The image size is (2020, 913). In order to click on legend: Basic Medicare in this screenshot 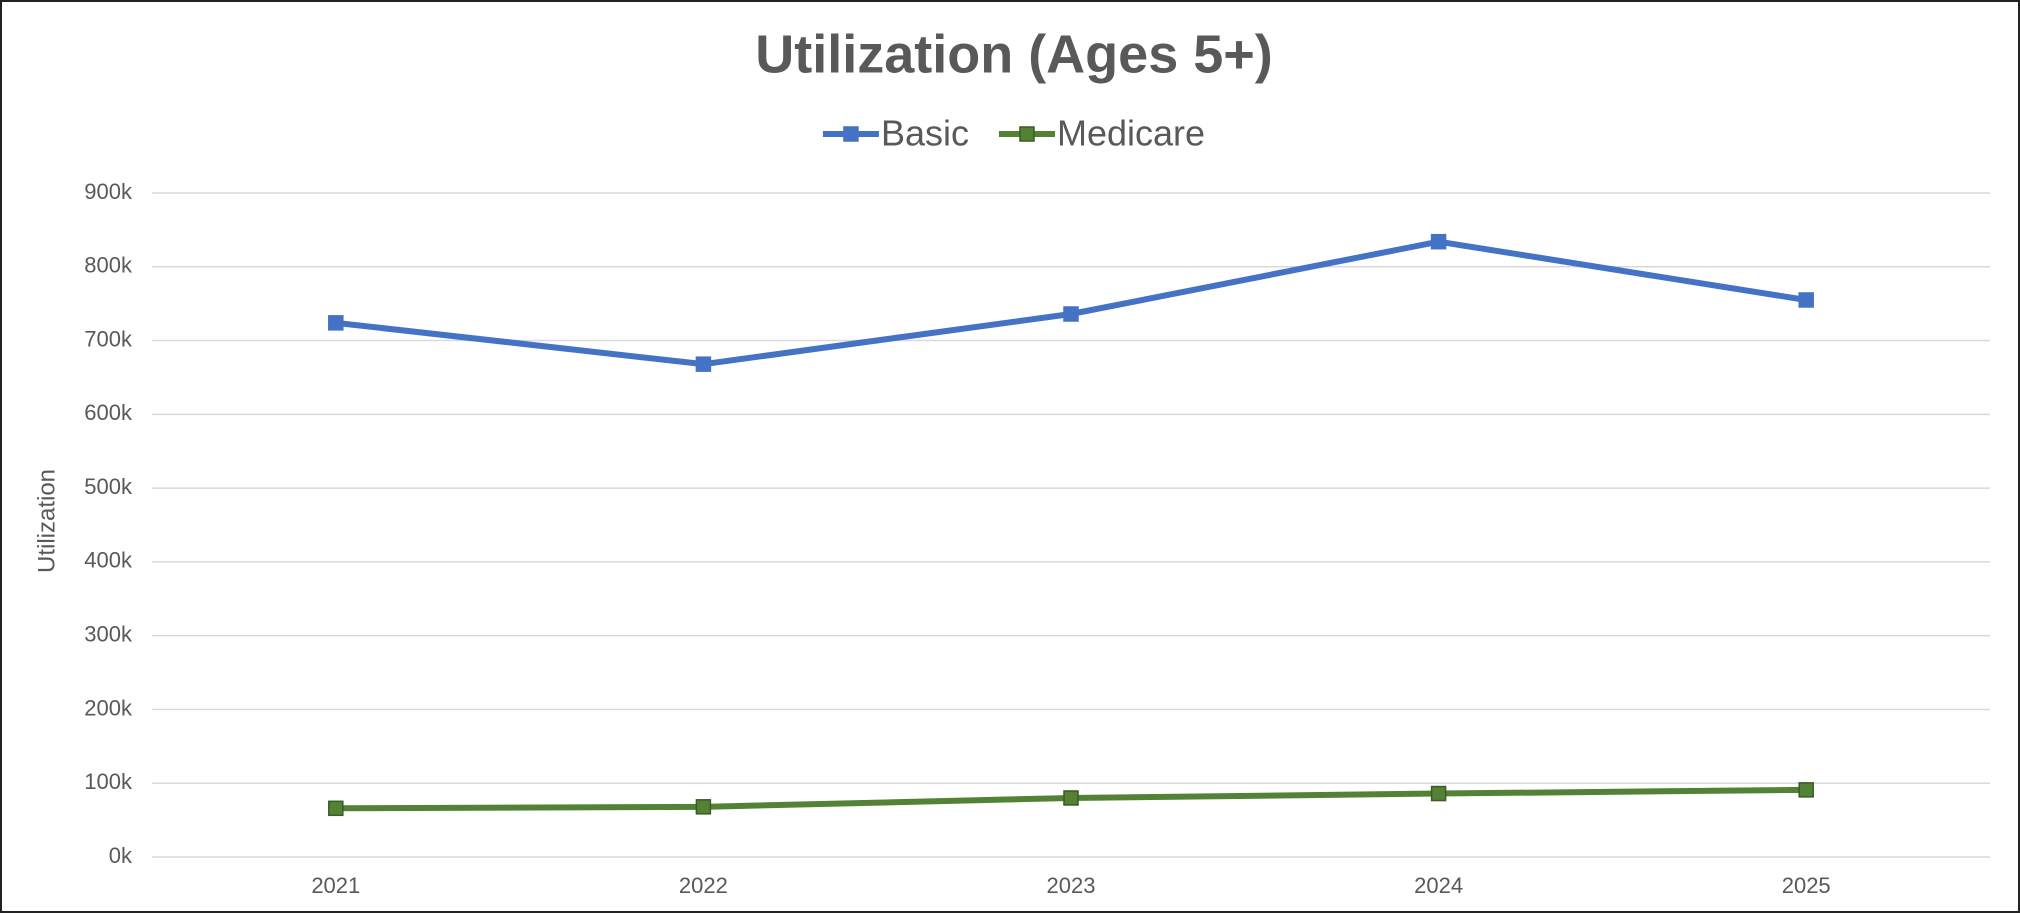, I will do `click(1013, 133)`.